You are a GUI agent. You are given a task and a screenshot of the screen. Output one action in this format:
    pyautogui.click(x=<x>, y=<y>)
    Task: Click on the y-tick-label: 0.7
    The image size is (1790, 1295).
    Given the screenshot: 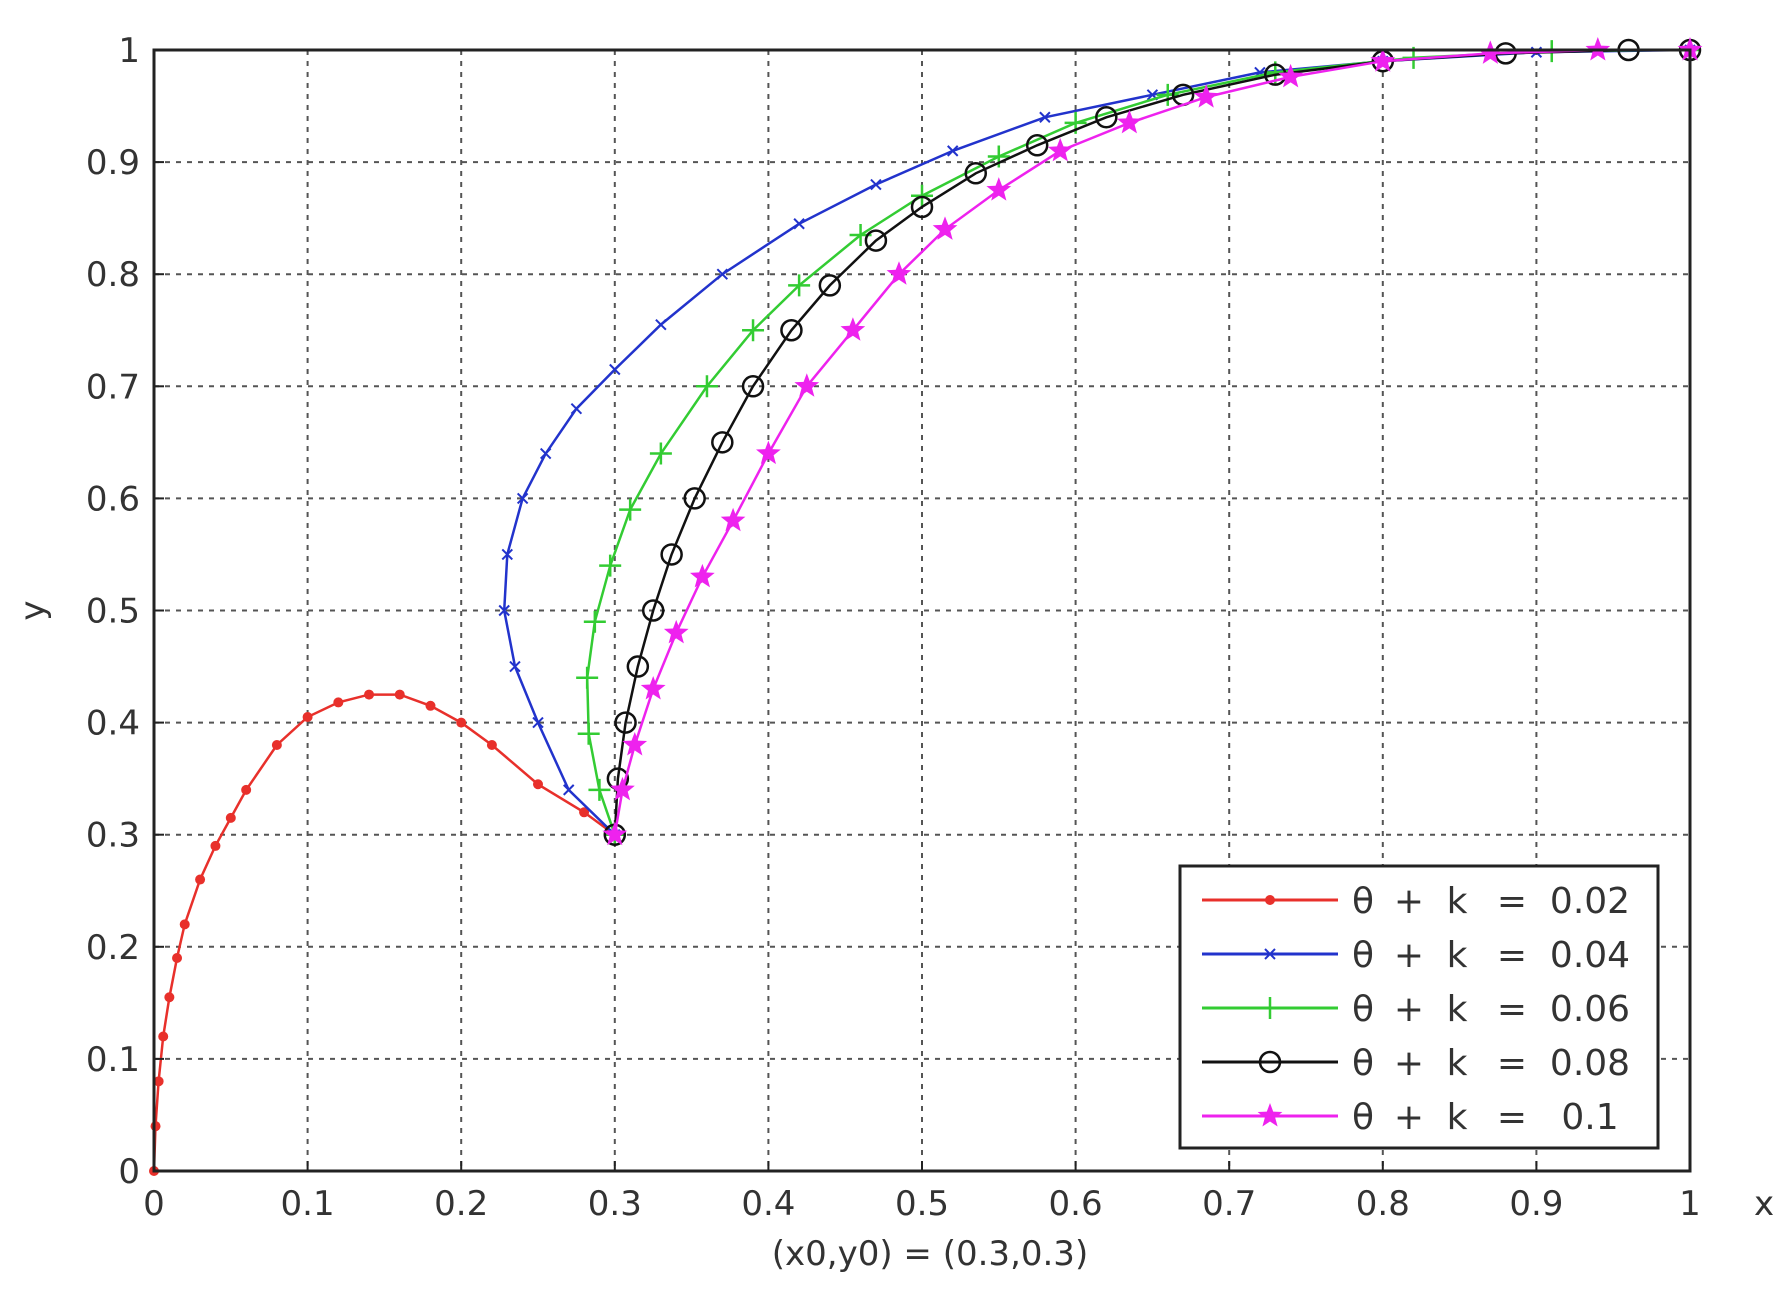 What is the action you would take?
    pyautogui.click(x=113, y=387)
    